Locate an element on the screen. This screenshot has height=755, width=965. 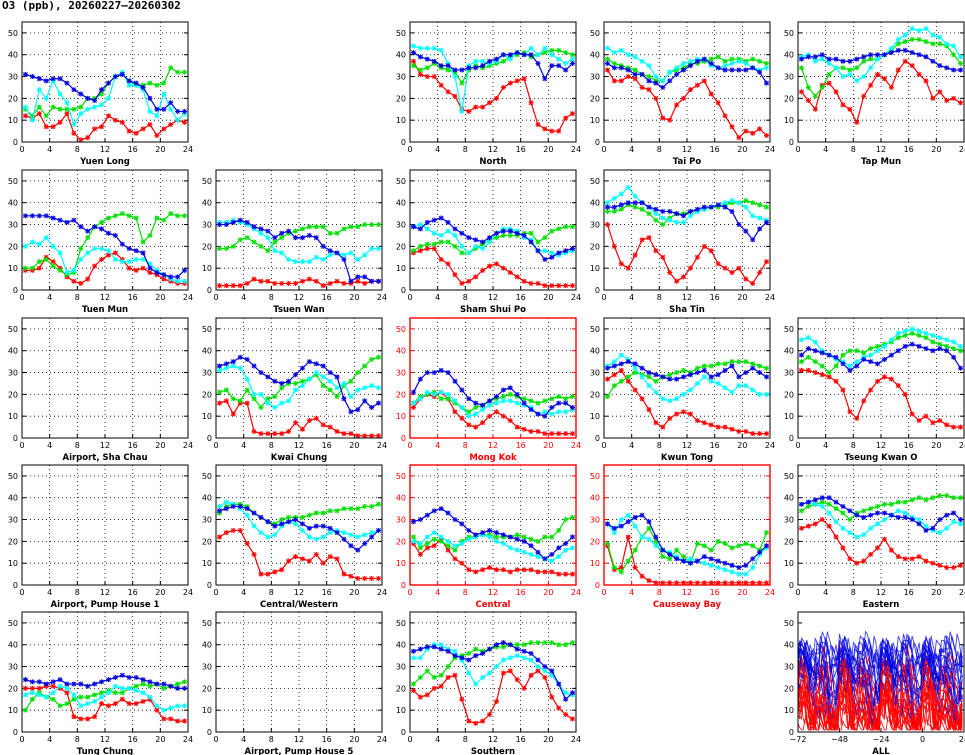
series-line-cyan is located at coordinates (104, 98).